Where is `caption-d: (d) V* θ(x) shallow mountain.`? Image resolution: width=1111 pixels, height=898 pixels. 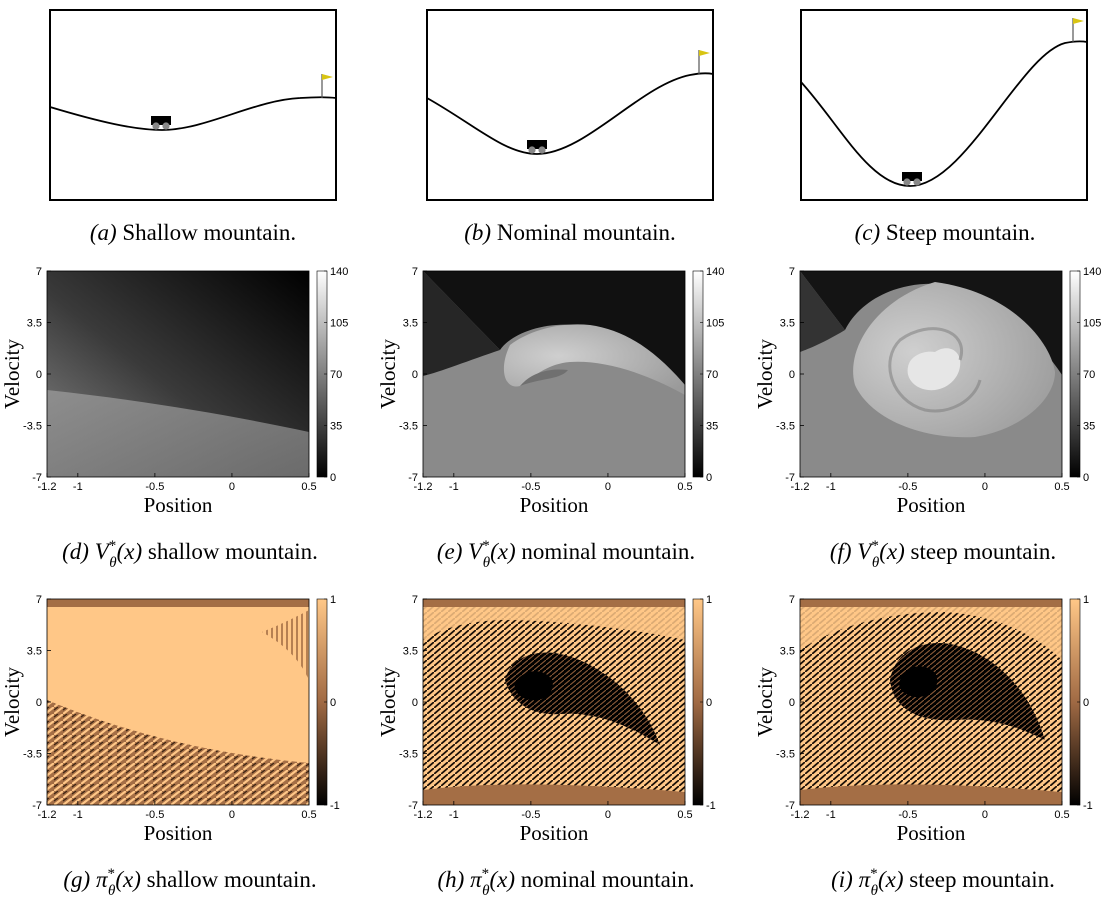
caption-d: (d) V* θ(x) shallow mountain. is located at coordinates (190, 554).